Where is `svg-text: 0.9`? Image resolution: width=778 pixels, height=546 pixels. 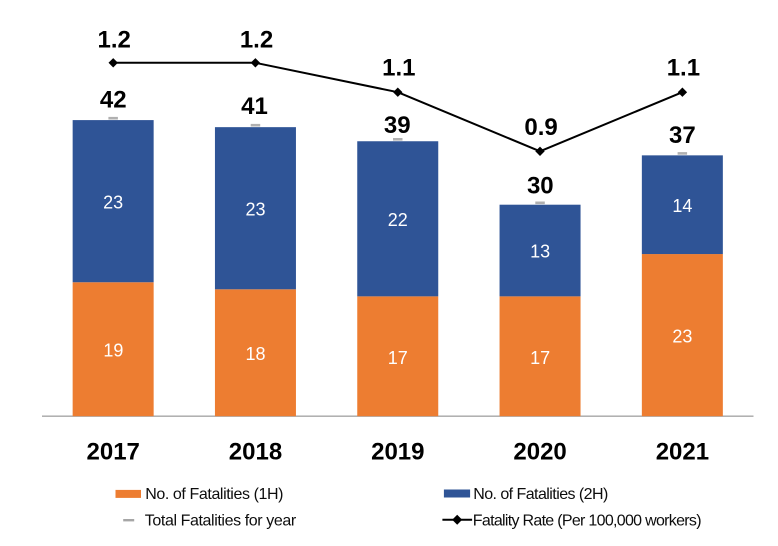 svg-text: 0.9 is located at coordinates (540, 127).